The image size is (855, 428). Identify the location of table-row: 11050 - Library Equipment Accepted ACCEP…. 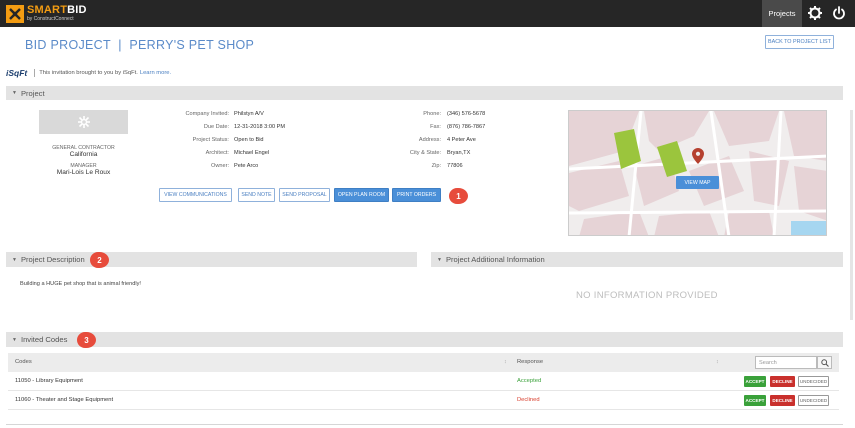
(423, 381).